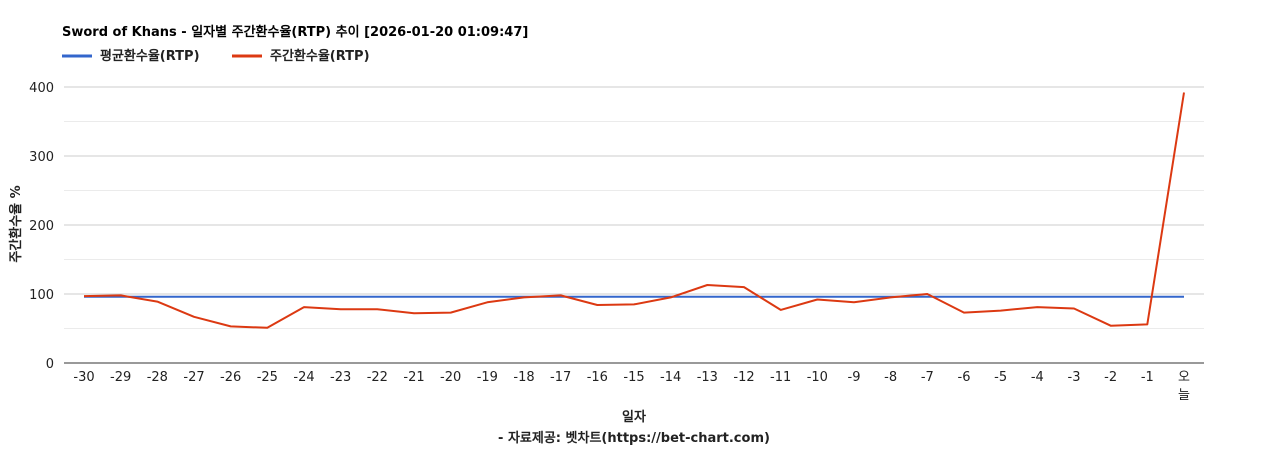 The width and height of the screenshot is (1268, 454). What do you see at coordinates (230, 377) in the screenshot?
I see `x-tick-label: -26` at bounding box center [230, 377].